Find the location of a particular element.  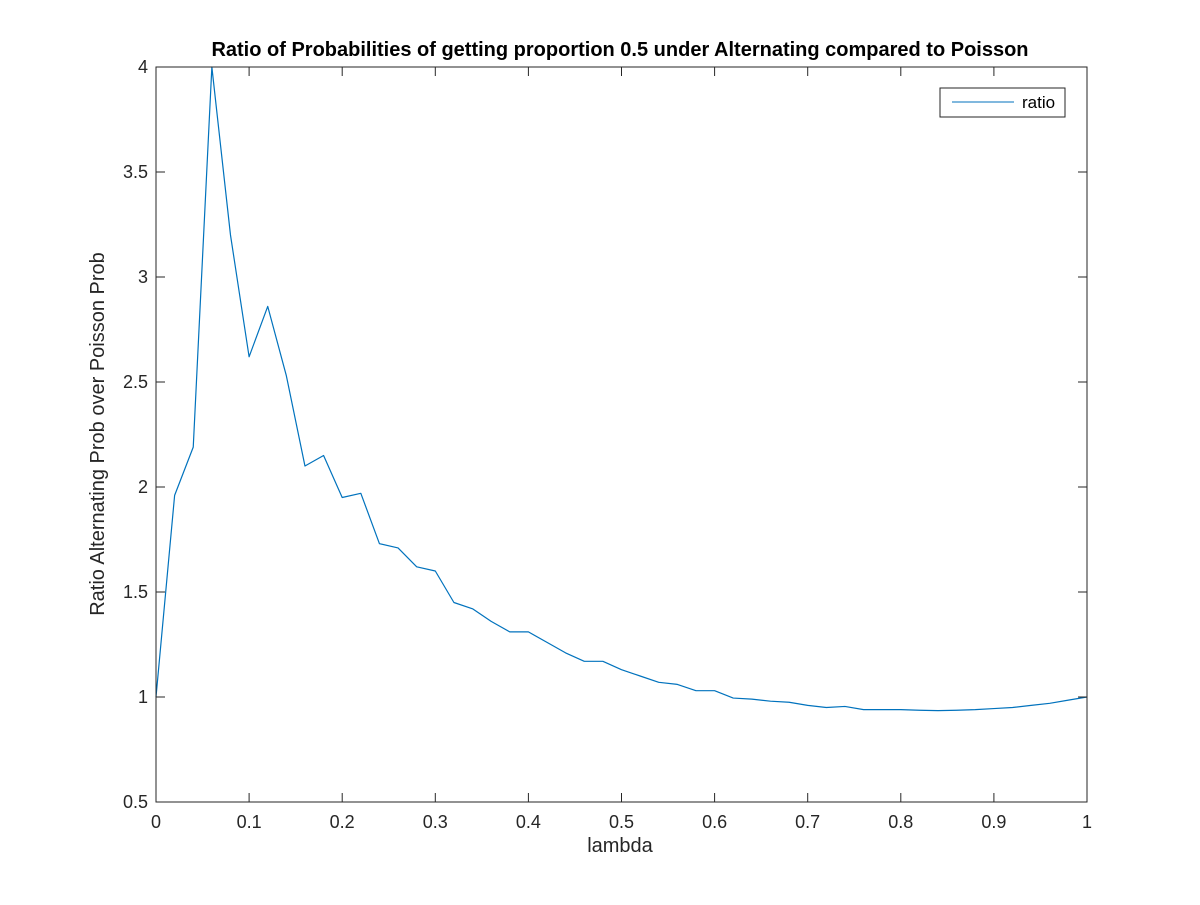

y-tick-label: 3 is located at coordinates (143, 277).